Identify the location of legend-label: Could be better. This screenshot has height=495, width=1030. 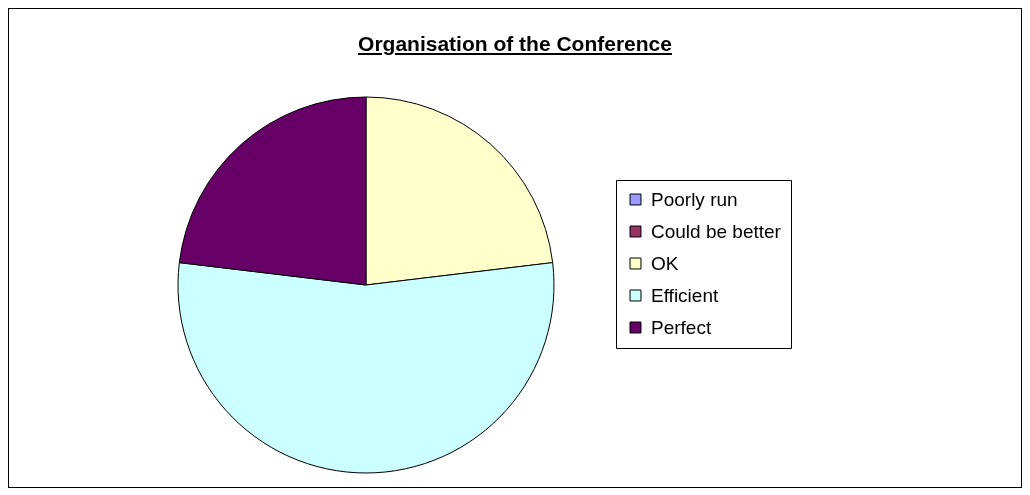
(716, 231).